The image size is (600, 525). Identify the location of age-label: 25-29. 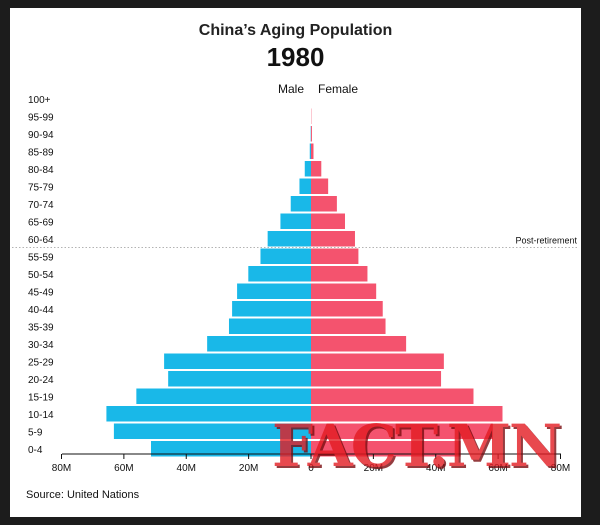
(41, 362).